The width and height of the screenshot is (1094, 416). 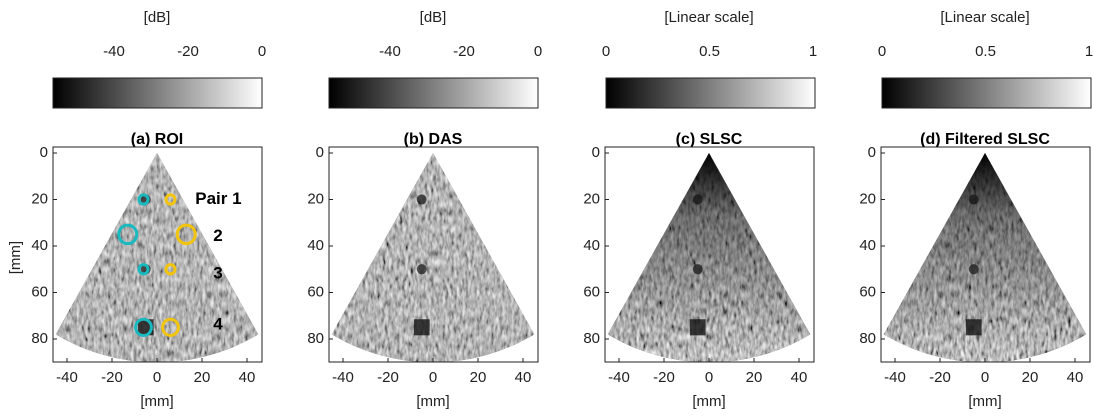 I want to click on panel-title: (b) DAS, so click(x=433, y=139).